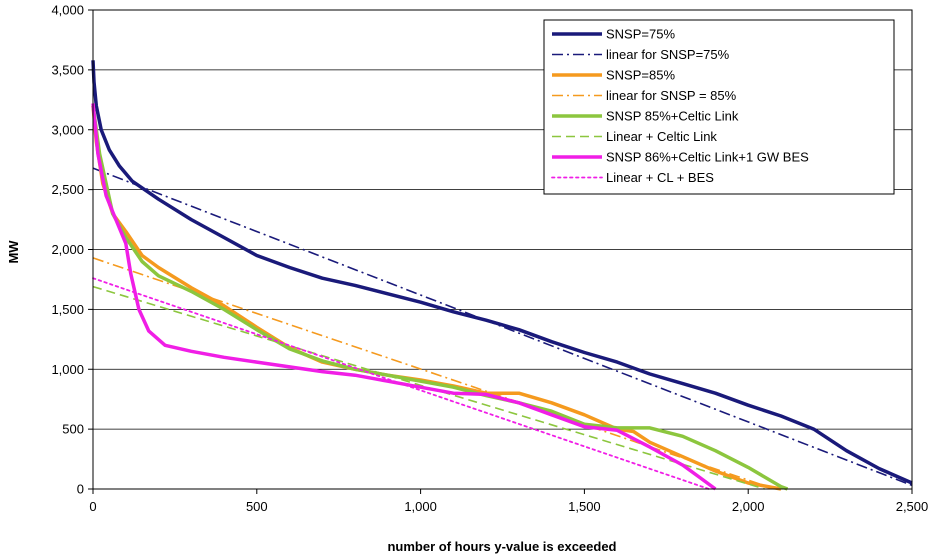 This screenshot has height=559, width=936. I want to click on legend-label: Linear + CL + BES, so click(660, 177).